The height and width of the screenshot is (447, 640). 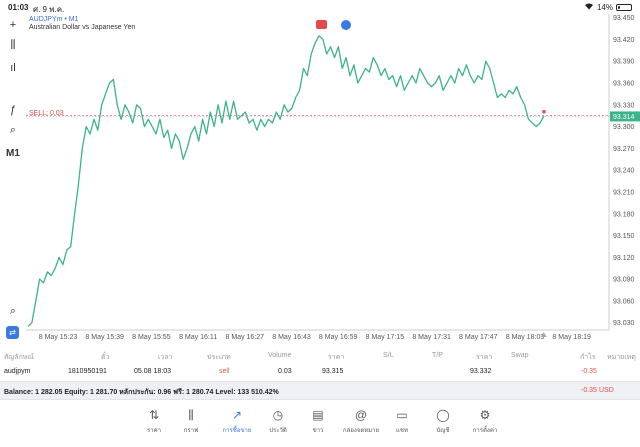 I want to click on x-tick-label: 8 May 16:43, so click(x=291, y=337).